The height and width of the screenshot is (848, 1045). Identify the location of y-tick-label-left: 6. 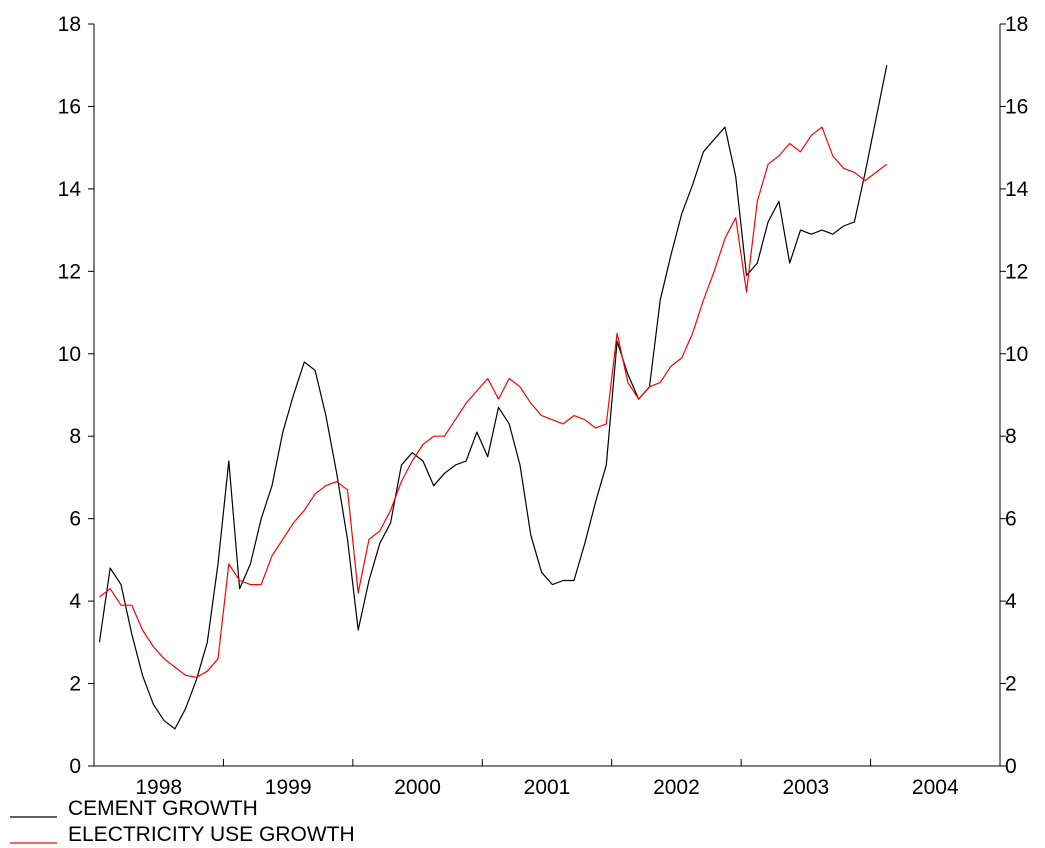
(75, 519).